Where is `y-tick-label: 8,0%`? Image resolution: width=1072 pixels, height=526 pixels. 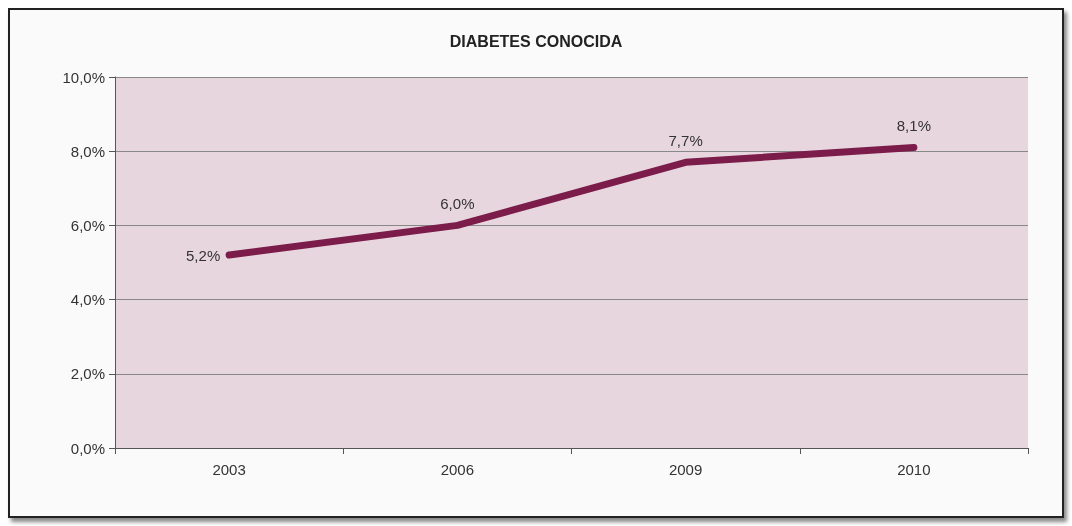 y-tick-label: 8,0% is located at coordinates (87, 151).